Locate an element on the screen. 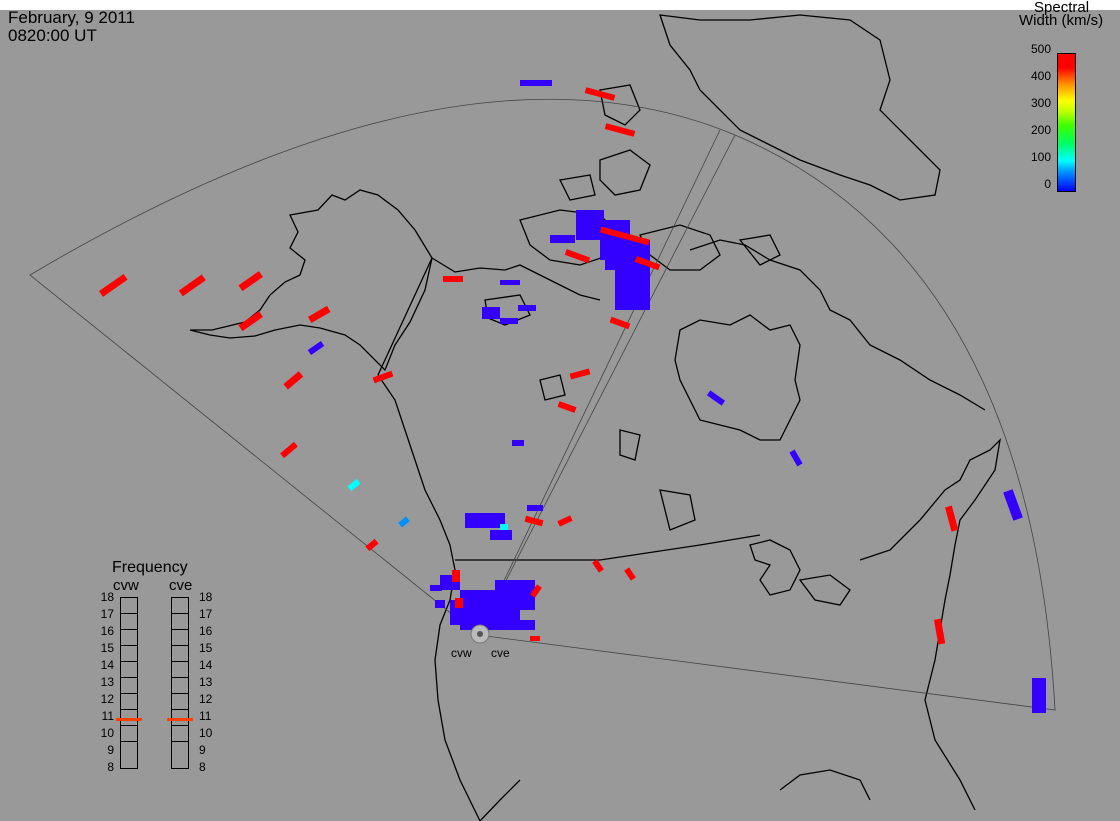  map-date: February, 9 2011 is located at coordinates (71, 17).